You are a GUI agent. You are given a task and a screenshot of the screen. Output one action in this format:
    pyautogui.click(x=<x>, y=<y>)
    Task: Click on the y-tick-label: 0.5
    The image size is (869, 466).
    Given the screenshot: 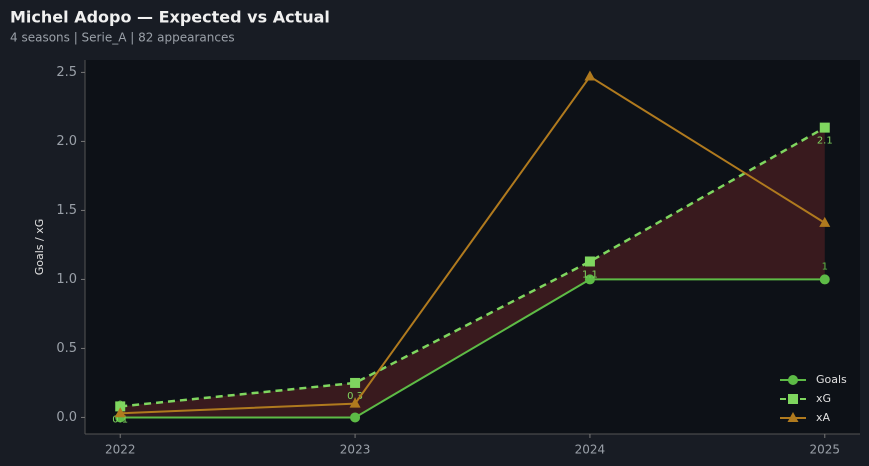 What is the action you would take?
    pyautogui.click(x=66, y=348)
    